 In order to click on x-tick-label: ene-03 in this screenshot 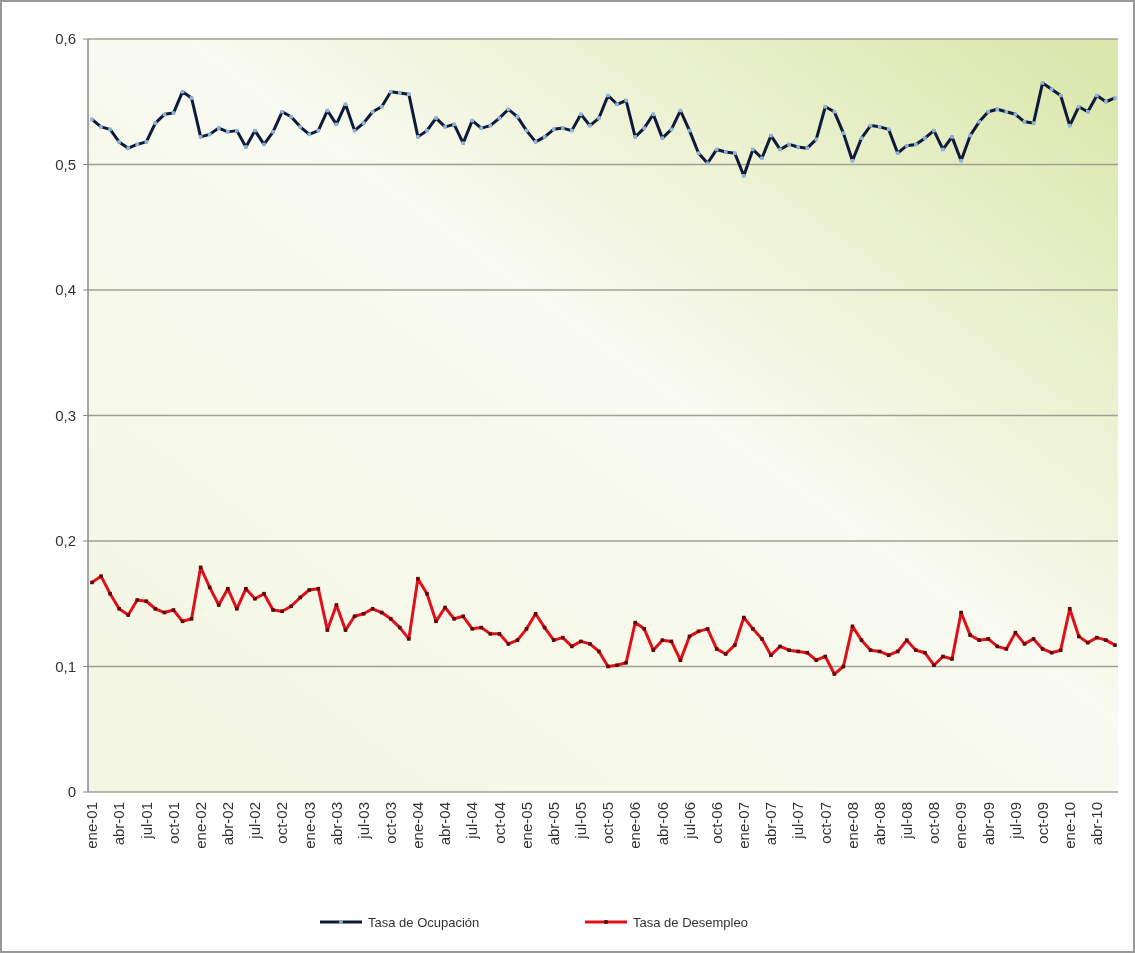, I will do `click(309, 825)`.